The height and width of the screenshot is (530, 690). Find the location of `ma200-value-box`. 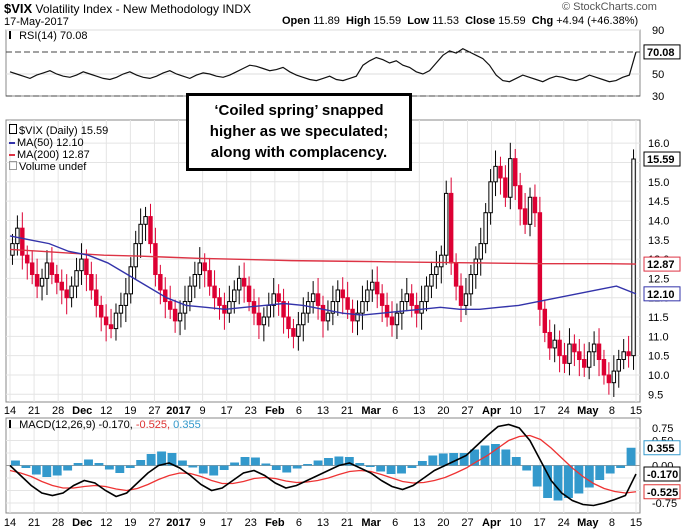

ma200-value-box is located at coordinates (662, 264).